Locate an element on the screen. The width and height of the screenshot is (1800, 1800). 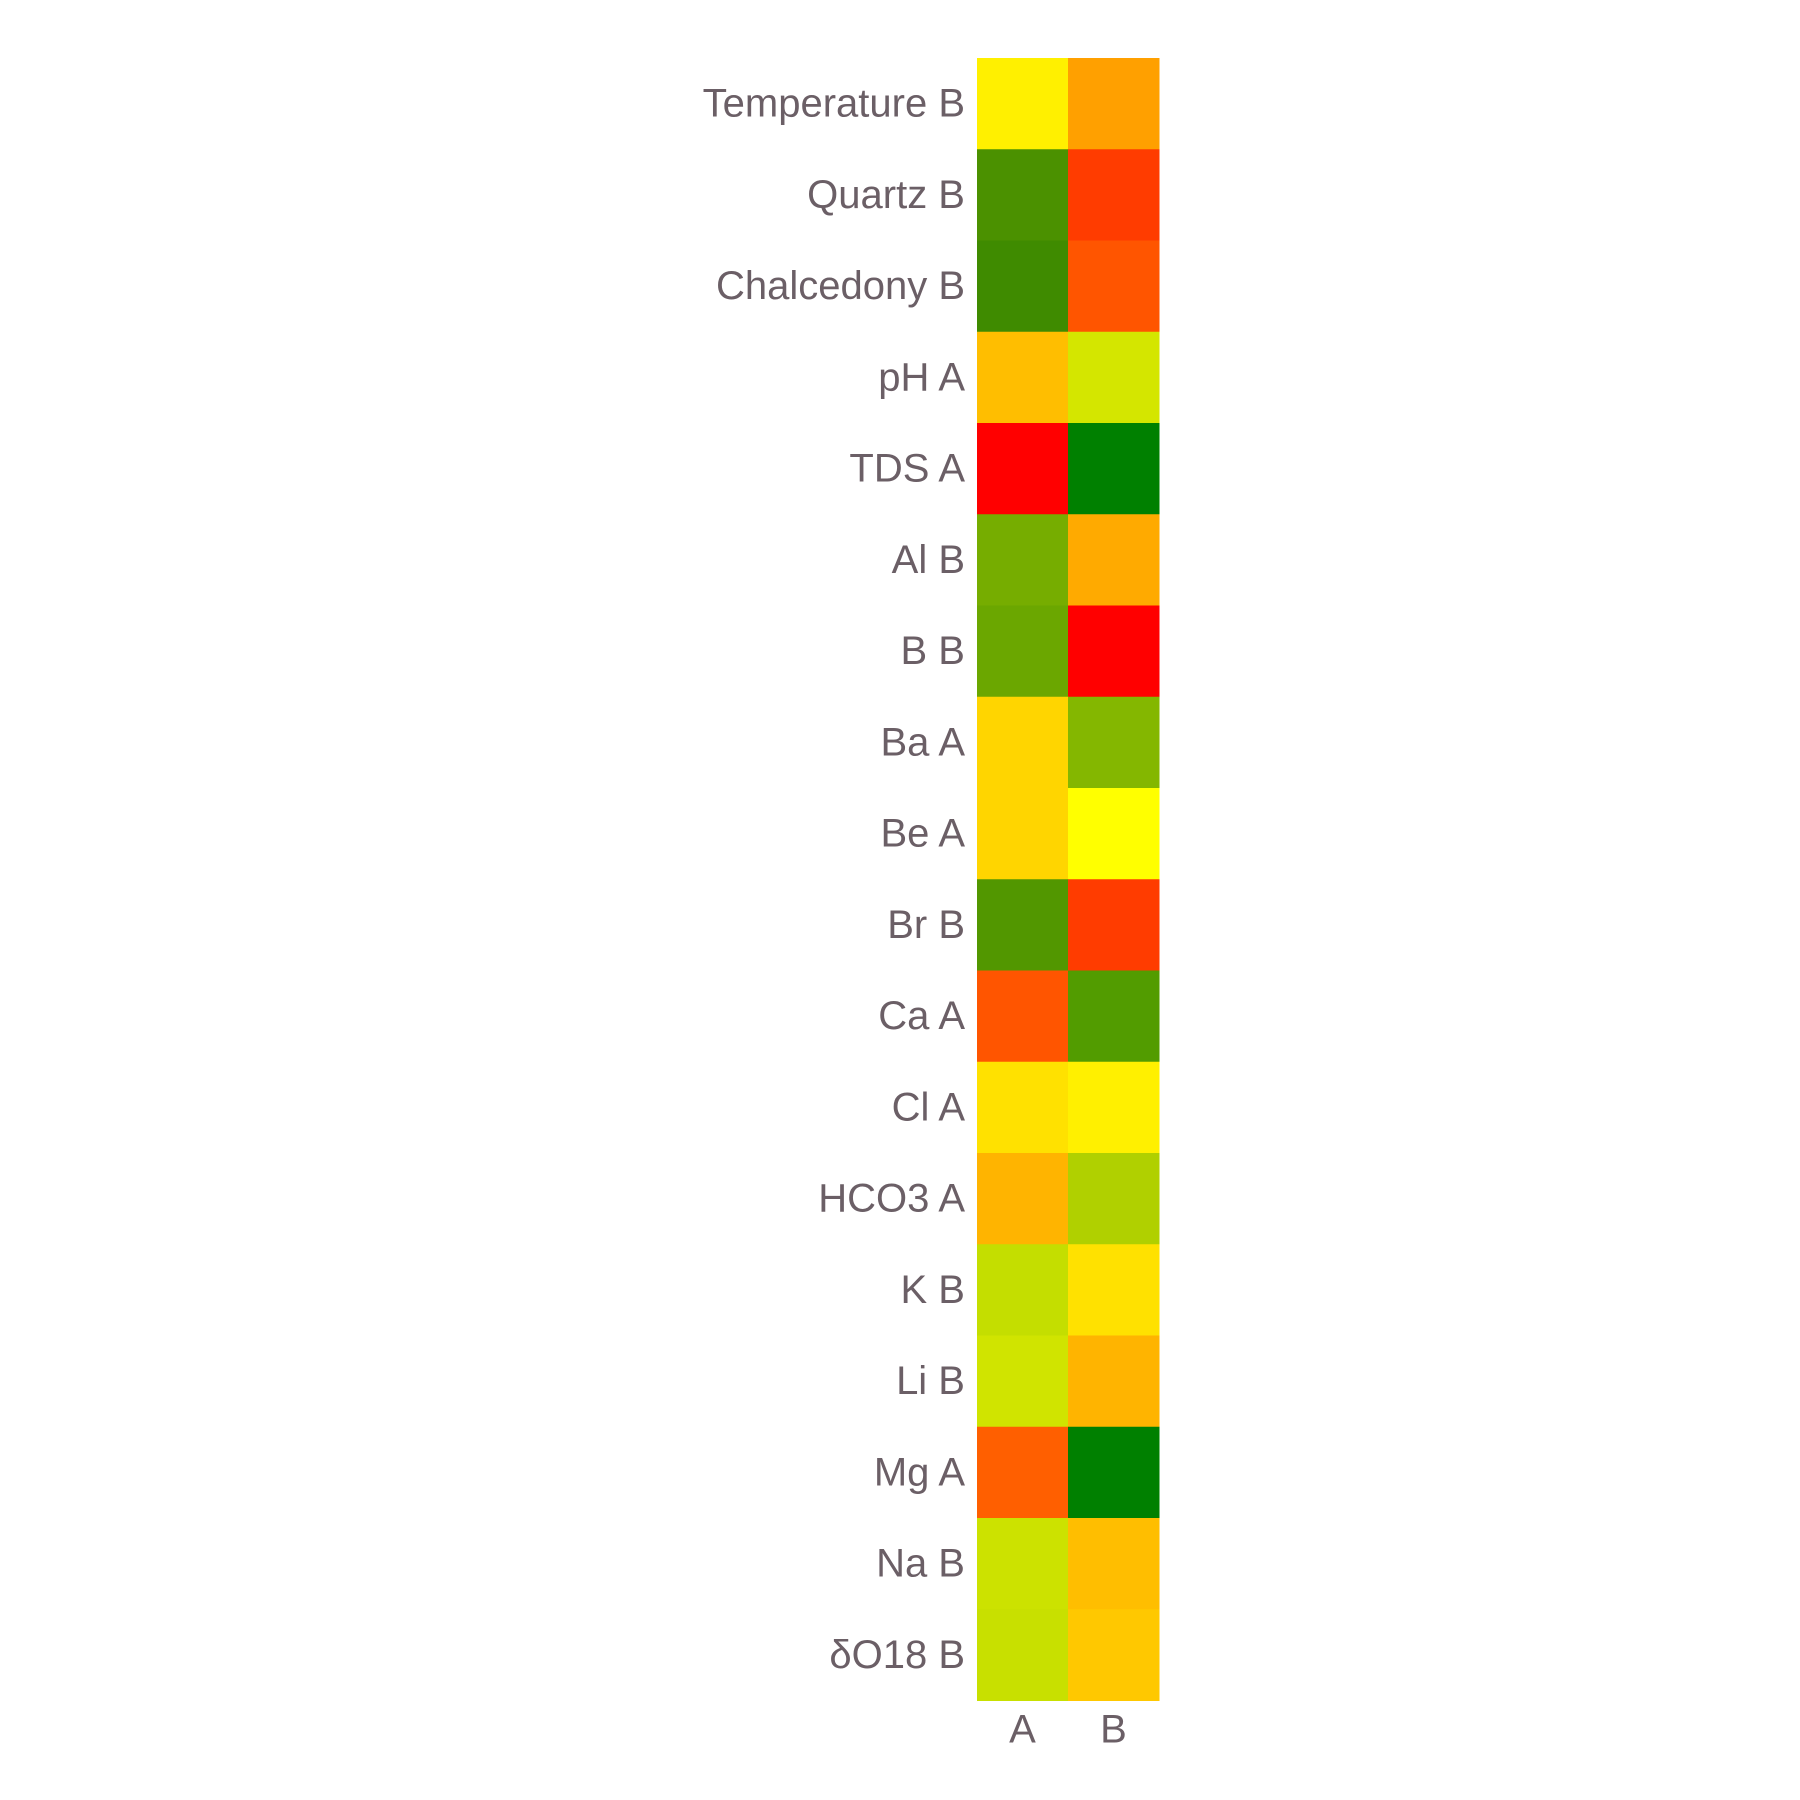
row-label: Al B is located at coordinates (928, 560).